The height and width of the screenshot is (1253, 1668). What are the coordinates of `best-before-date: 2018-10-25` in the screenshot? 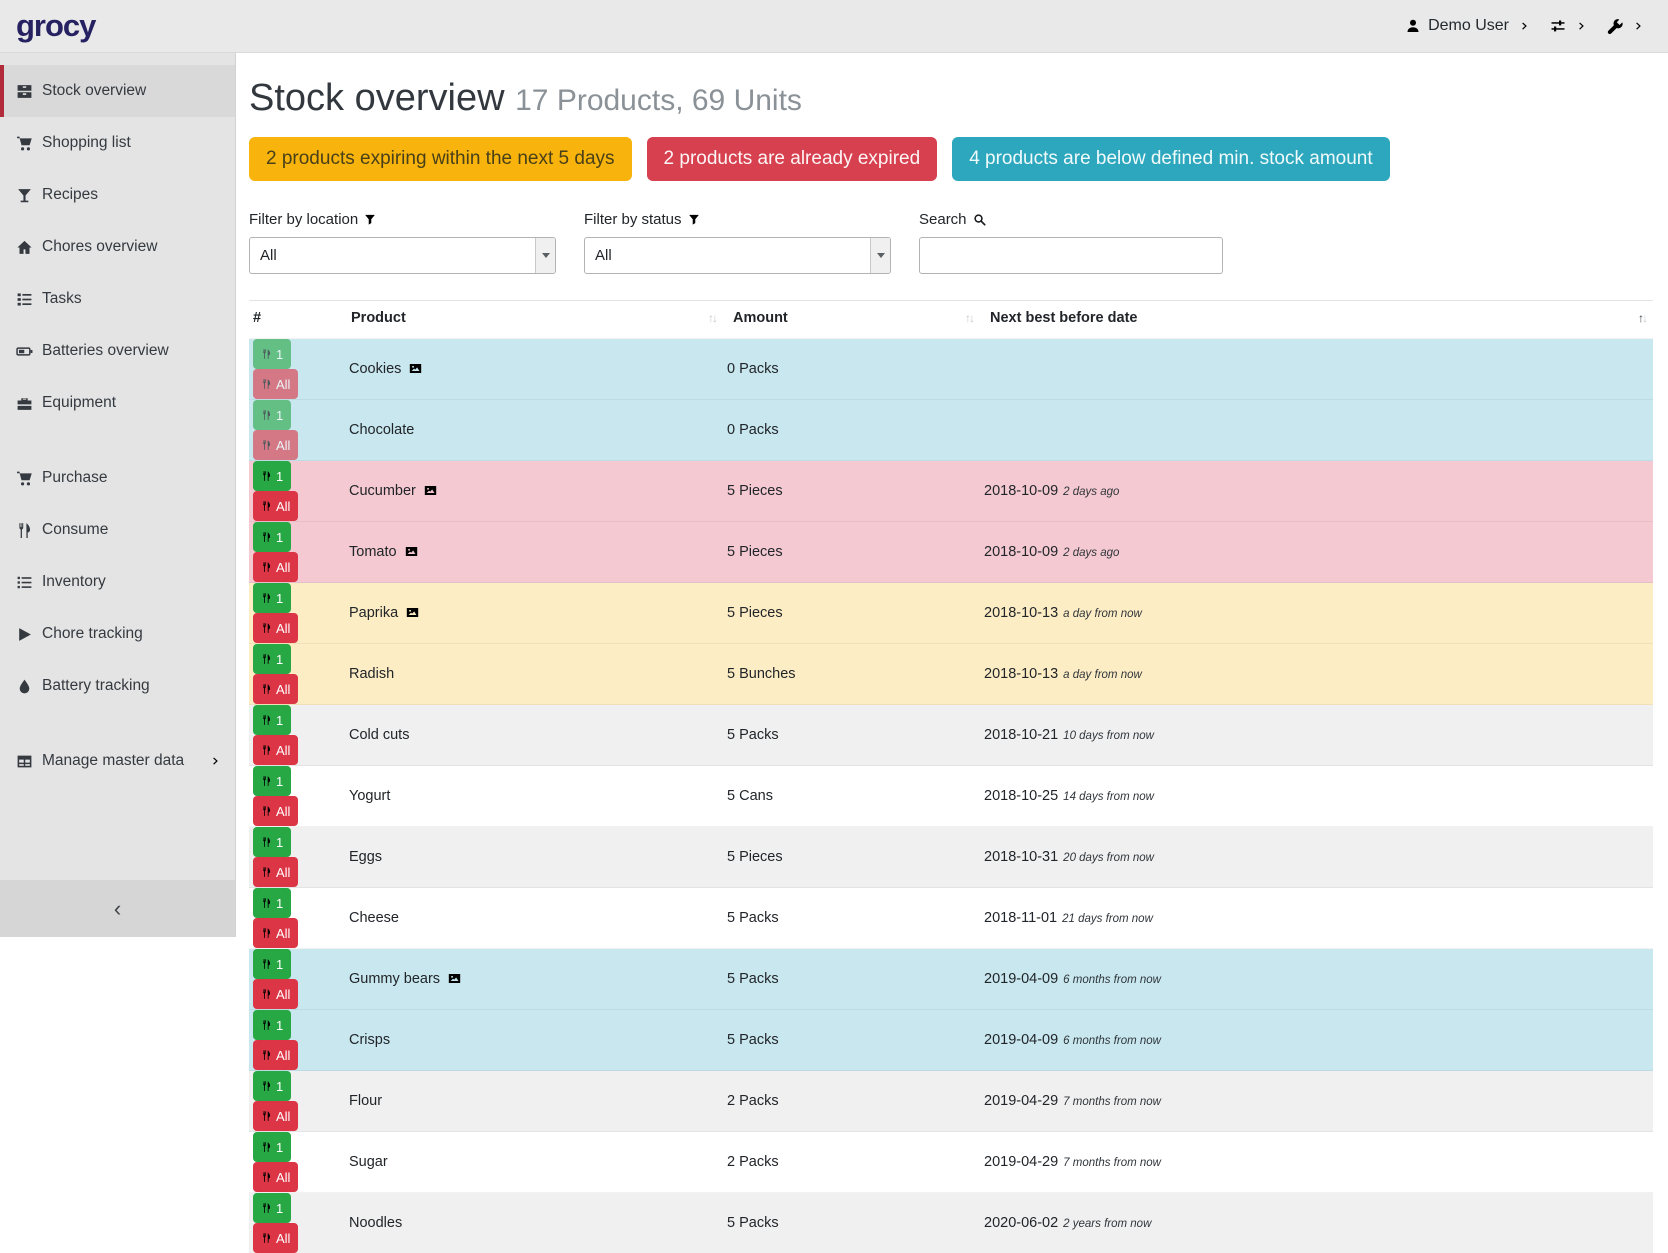 It's located at (1021, 796).